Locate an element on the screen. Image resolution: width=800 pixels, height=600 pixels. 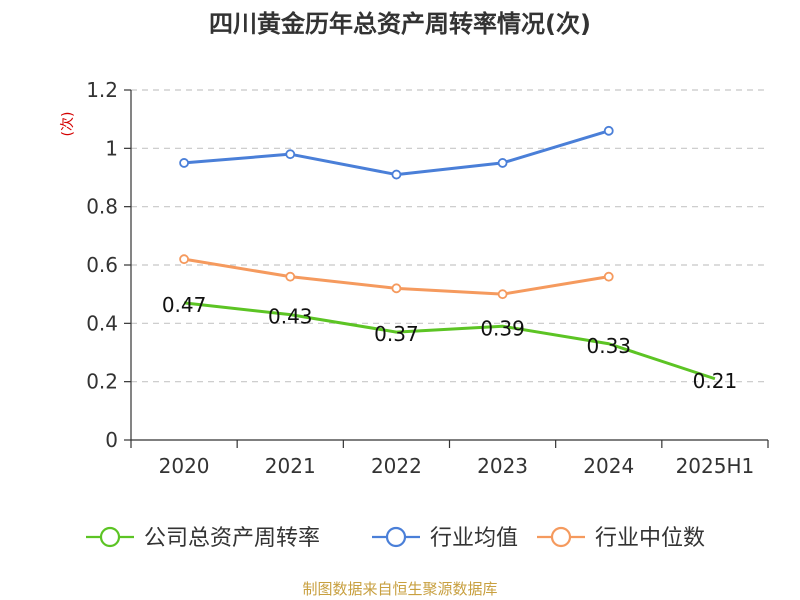
y-tick-label: 0 is located at coordinates (111, 440).